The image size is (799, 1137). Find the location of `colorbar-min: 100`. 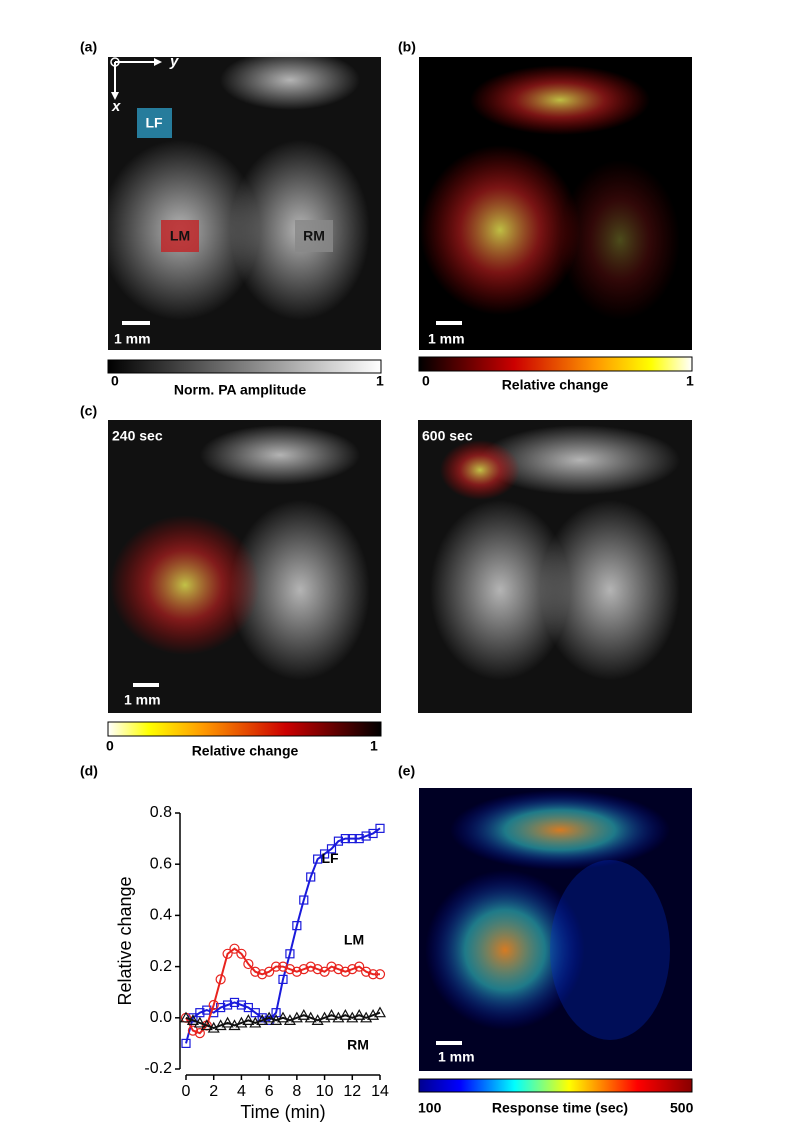

colorbar-min: 100 is located at coordinates (430, 1108).